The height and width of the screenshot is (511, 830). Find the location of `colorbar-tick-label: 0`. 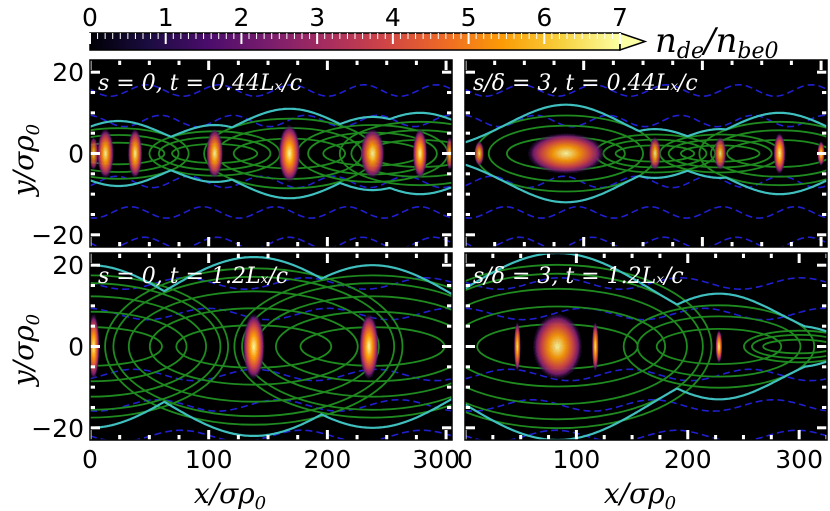

colorbar-tick-label: 0 is located at coordinates (90, 17).